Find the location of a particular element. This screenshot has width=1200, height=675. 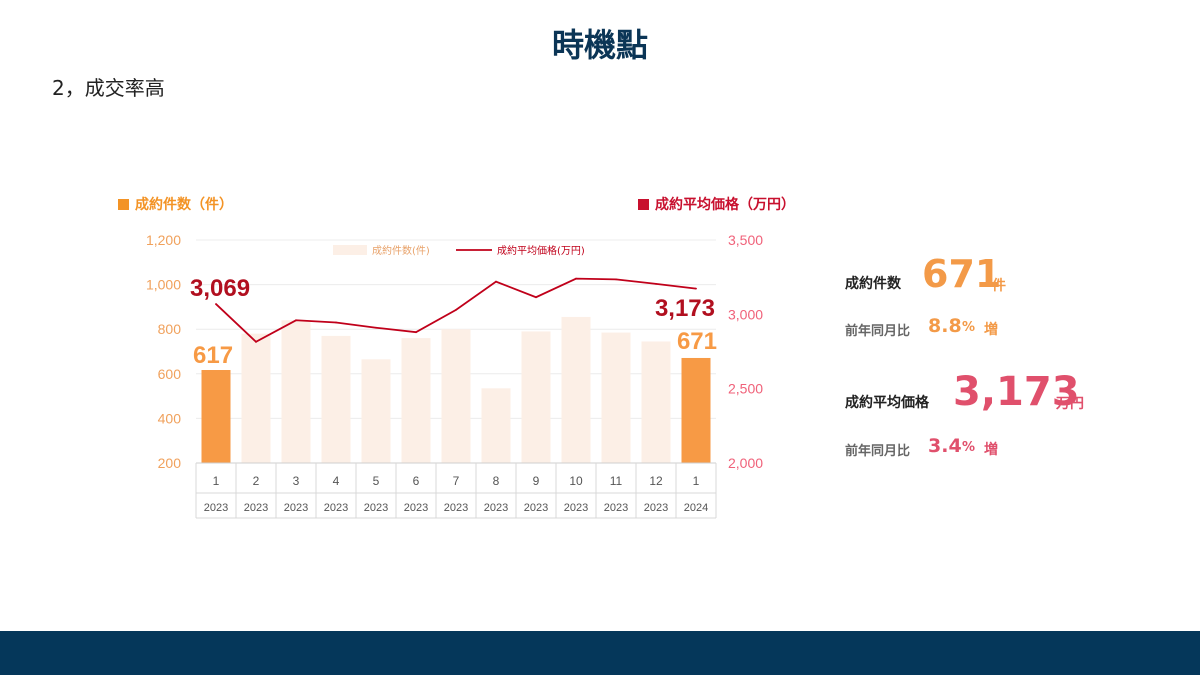

x-month-label: 7 is located at coordinates (456, 481).